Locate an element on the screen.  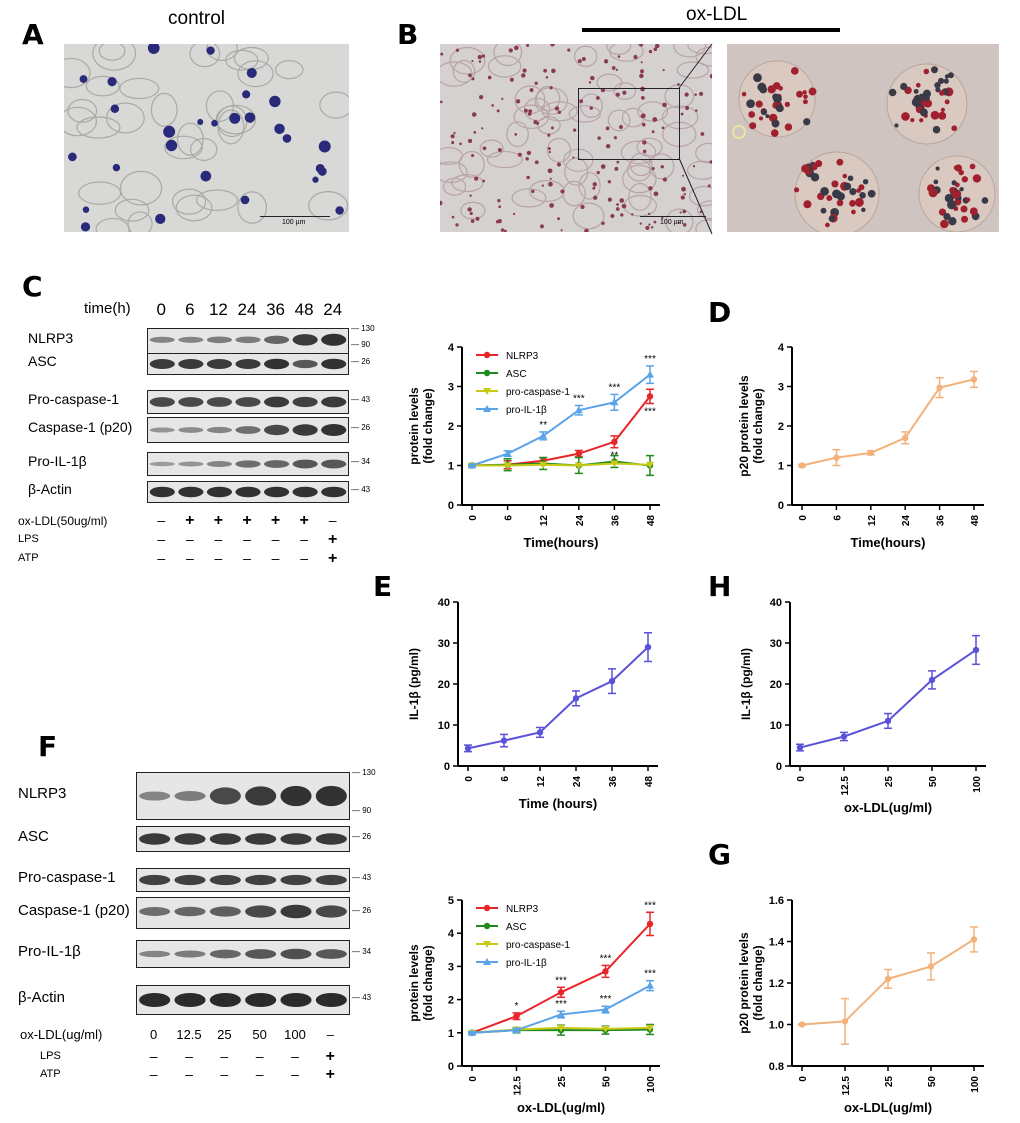
blot-bands is located at coordinates (248, 492).